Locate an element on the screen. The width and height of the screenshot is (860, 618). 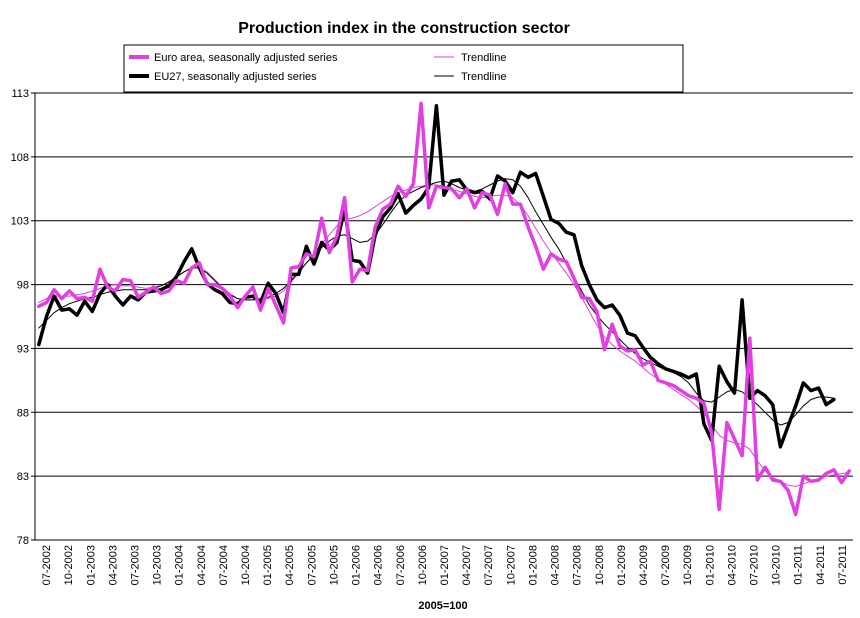
x-tick-label: 10-2004 is located at coordinates (246, 565).